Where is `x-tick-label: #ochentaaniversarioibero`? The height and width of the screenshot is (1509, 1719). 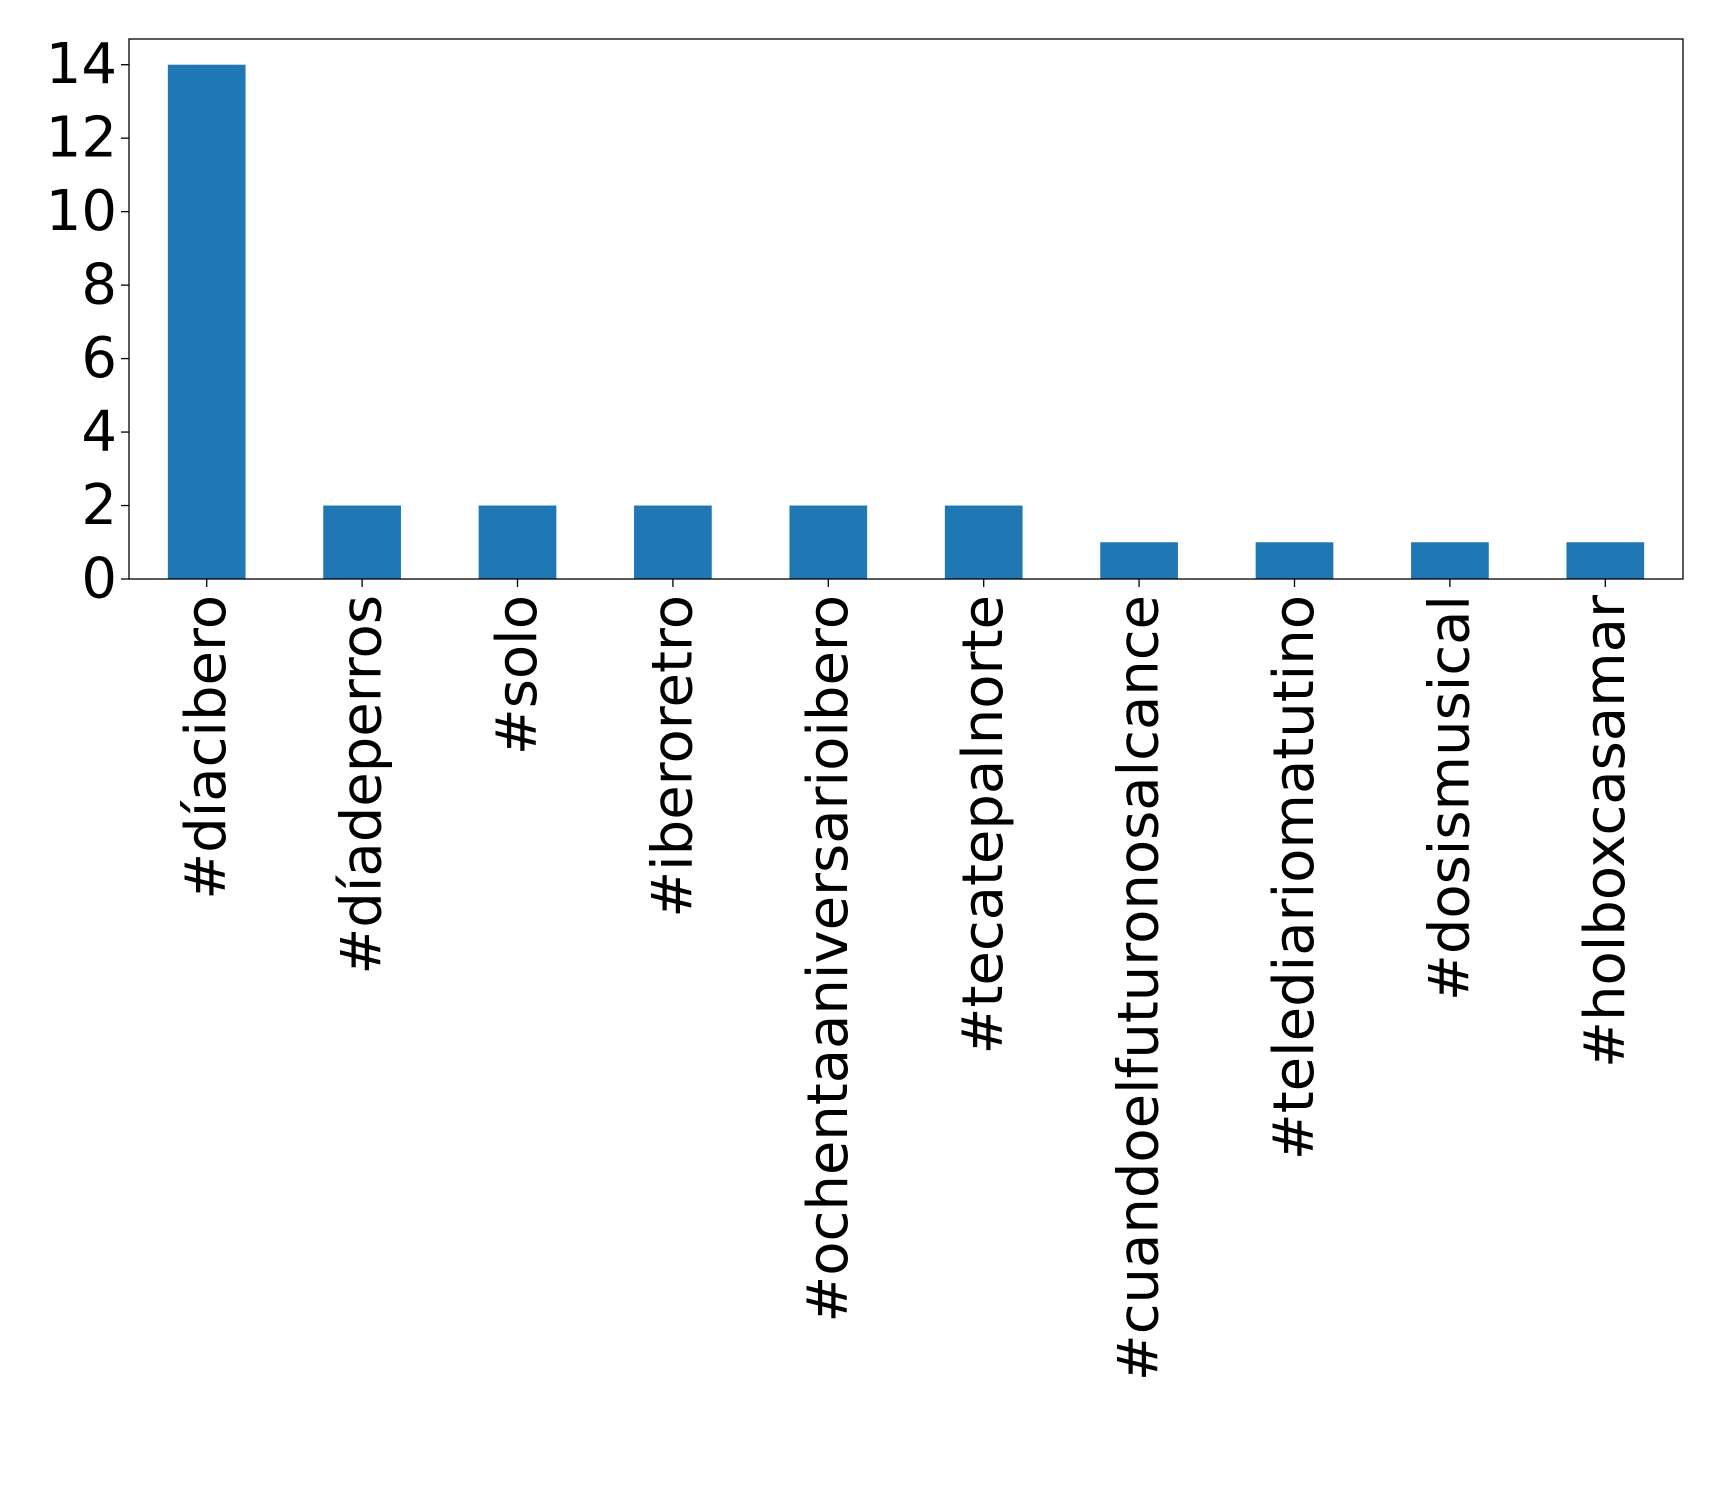 x-tick-label: #ochentaaniversarioibero is located at coordinates (828, 959).